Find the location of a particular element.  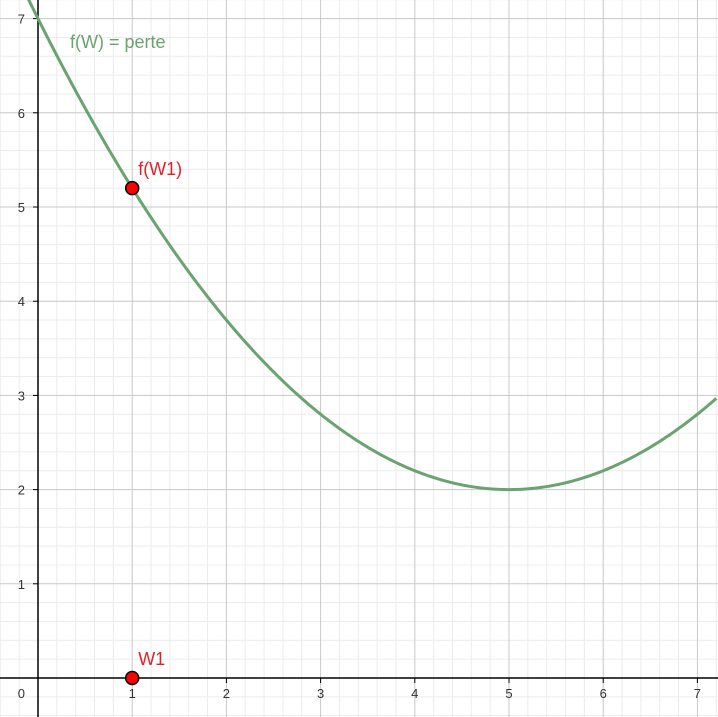

point-label: W1 is located at coordinates (151, 659).